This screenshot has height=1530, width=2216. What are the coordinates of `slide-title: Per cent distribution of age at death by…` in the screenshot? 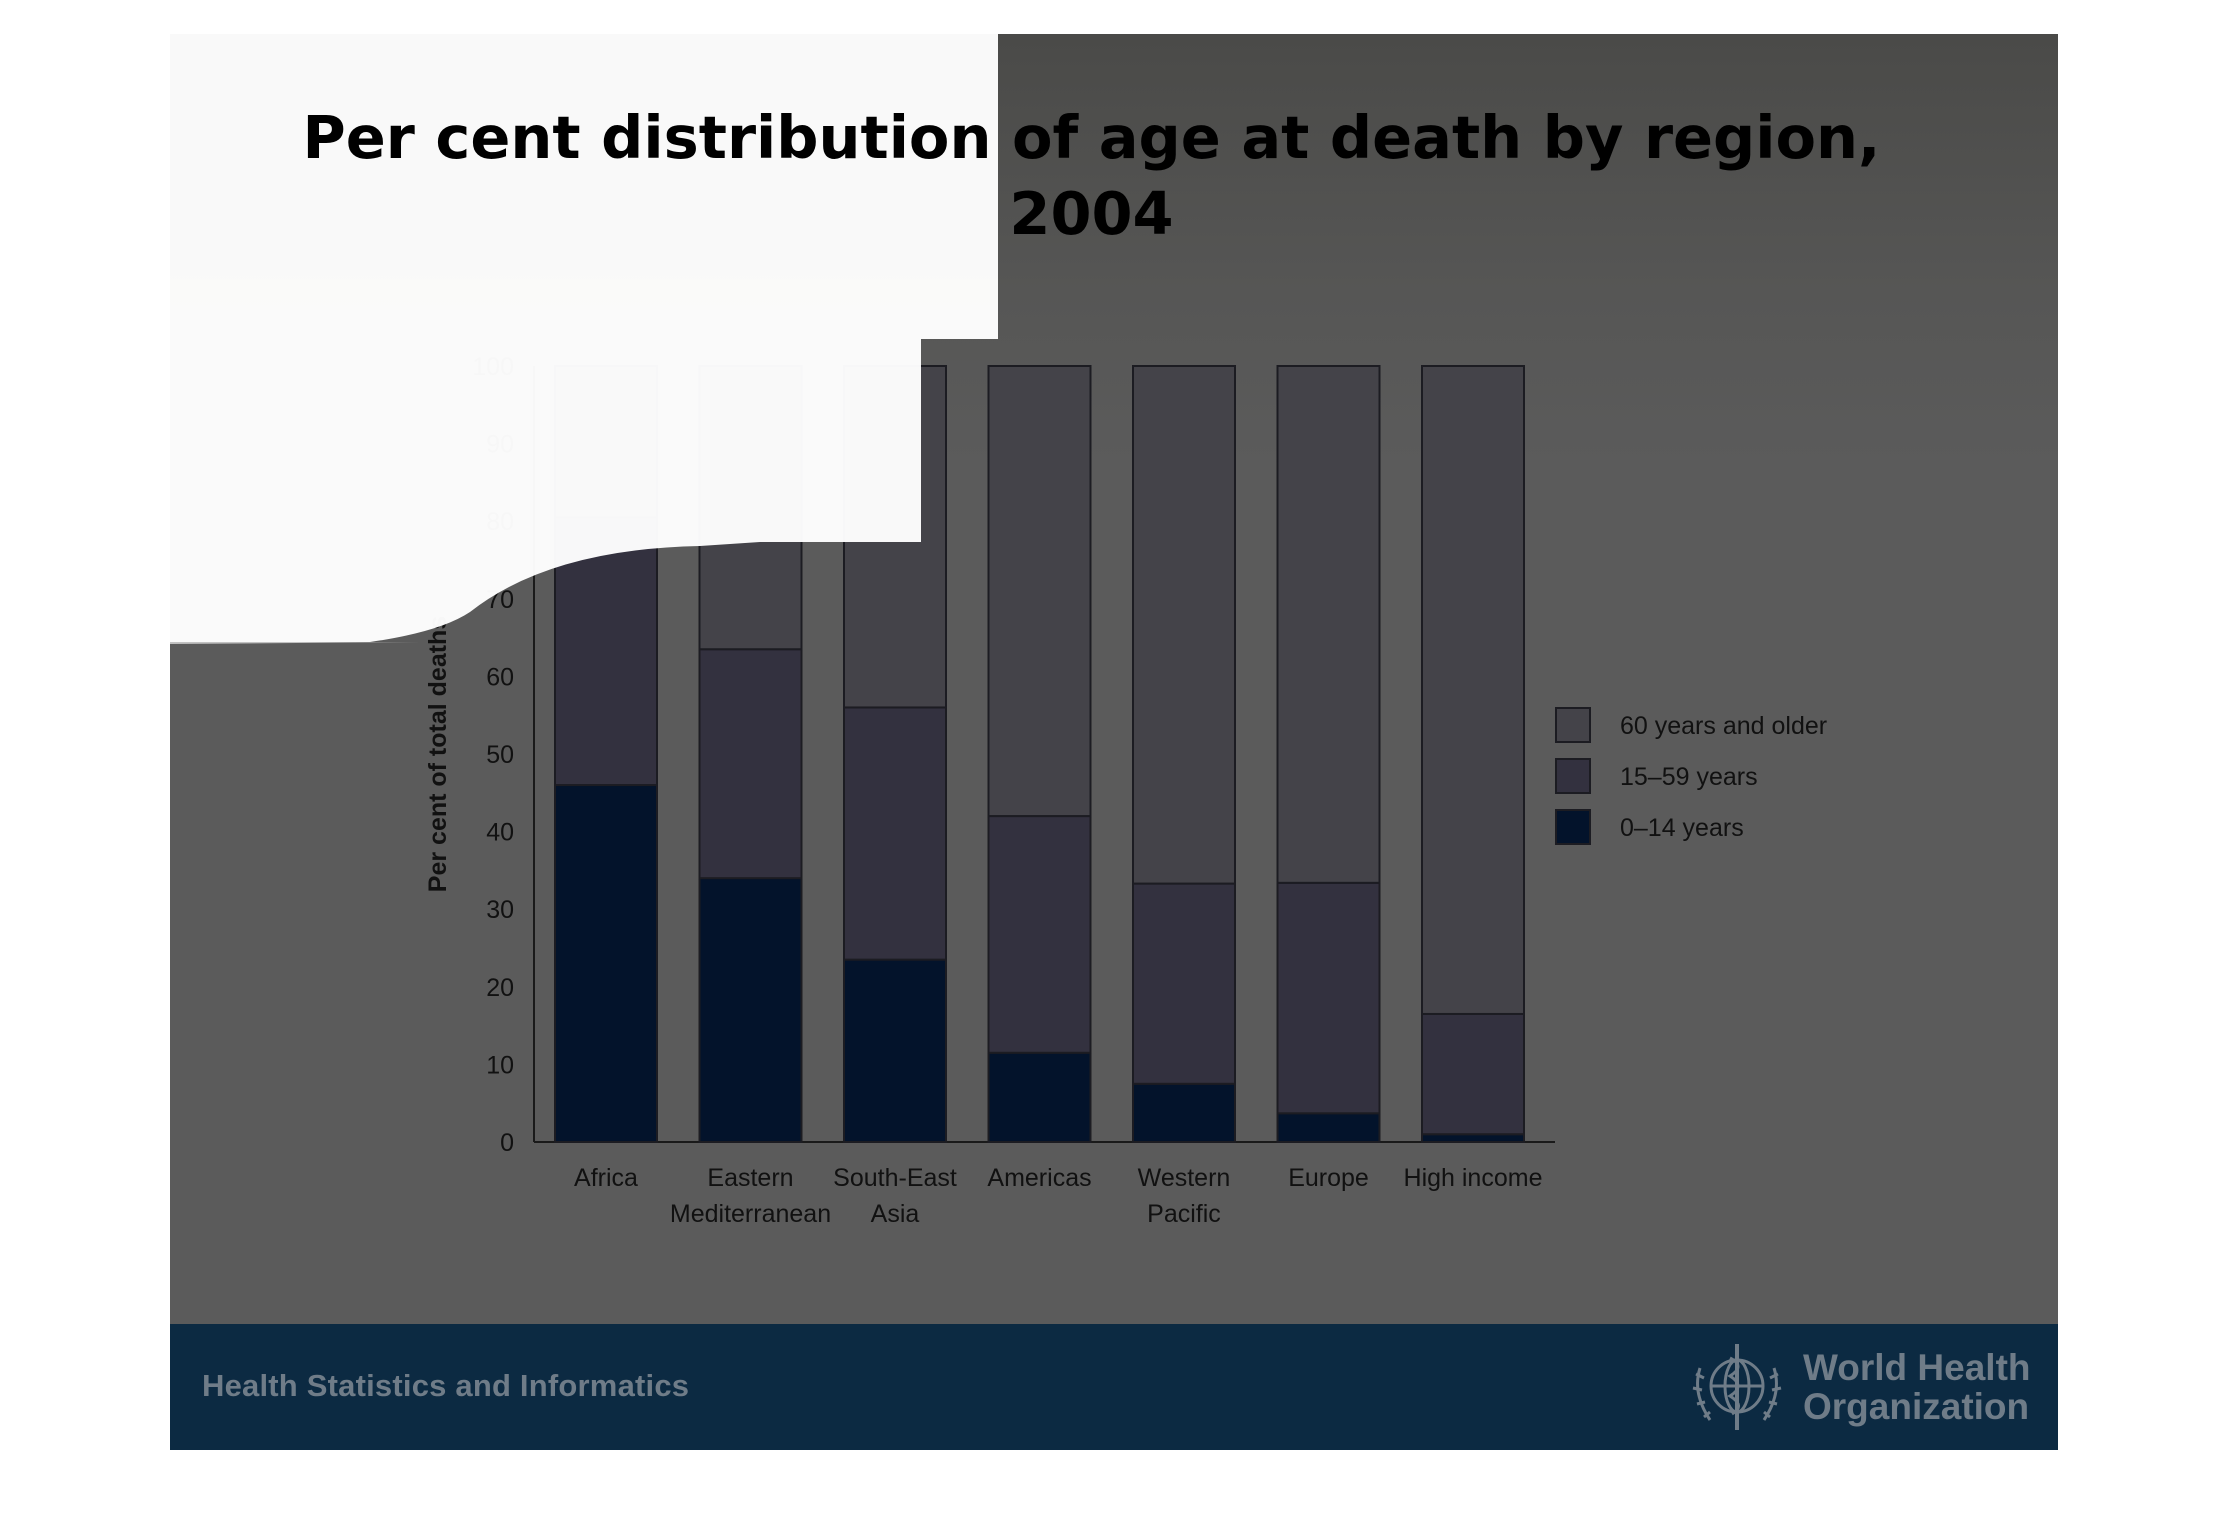 It's located at (1091, 176).